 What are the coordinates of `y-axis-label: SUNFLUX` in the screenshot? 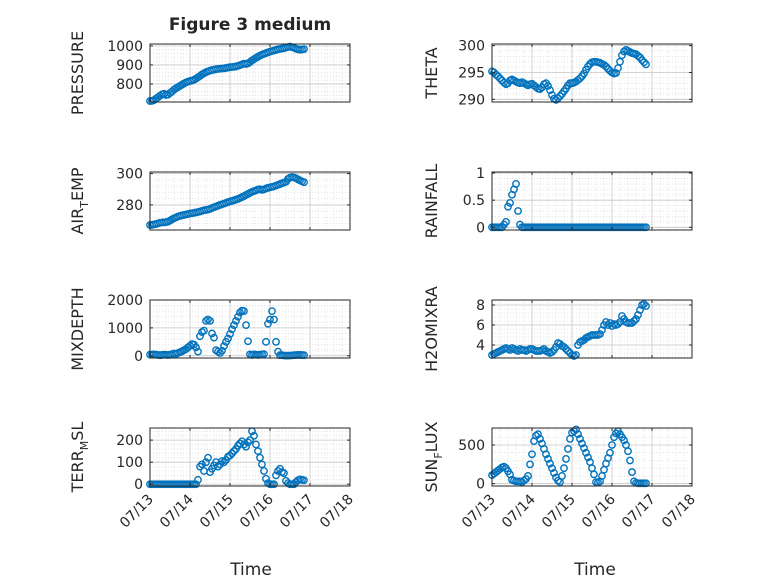 It's located at (433, 456).